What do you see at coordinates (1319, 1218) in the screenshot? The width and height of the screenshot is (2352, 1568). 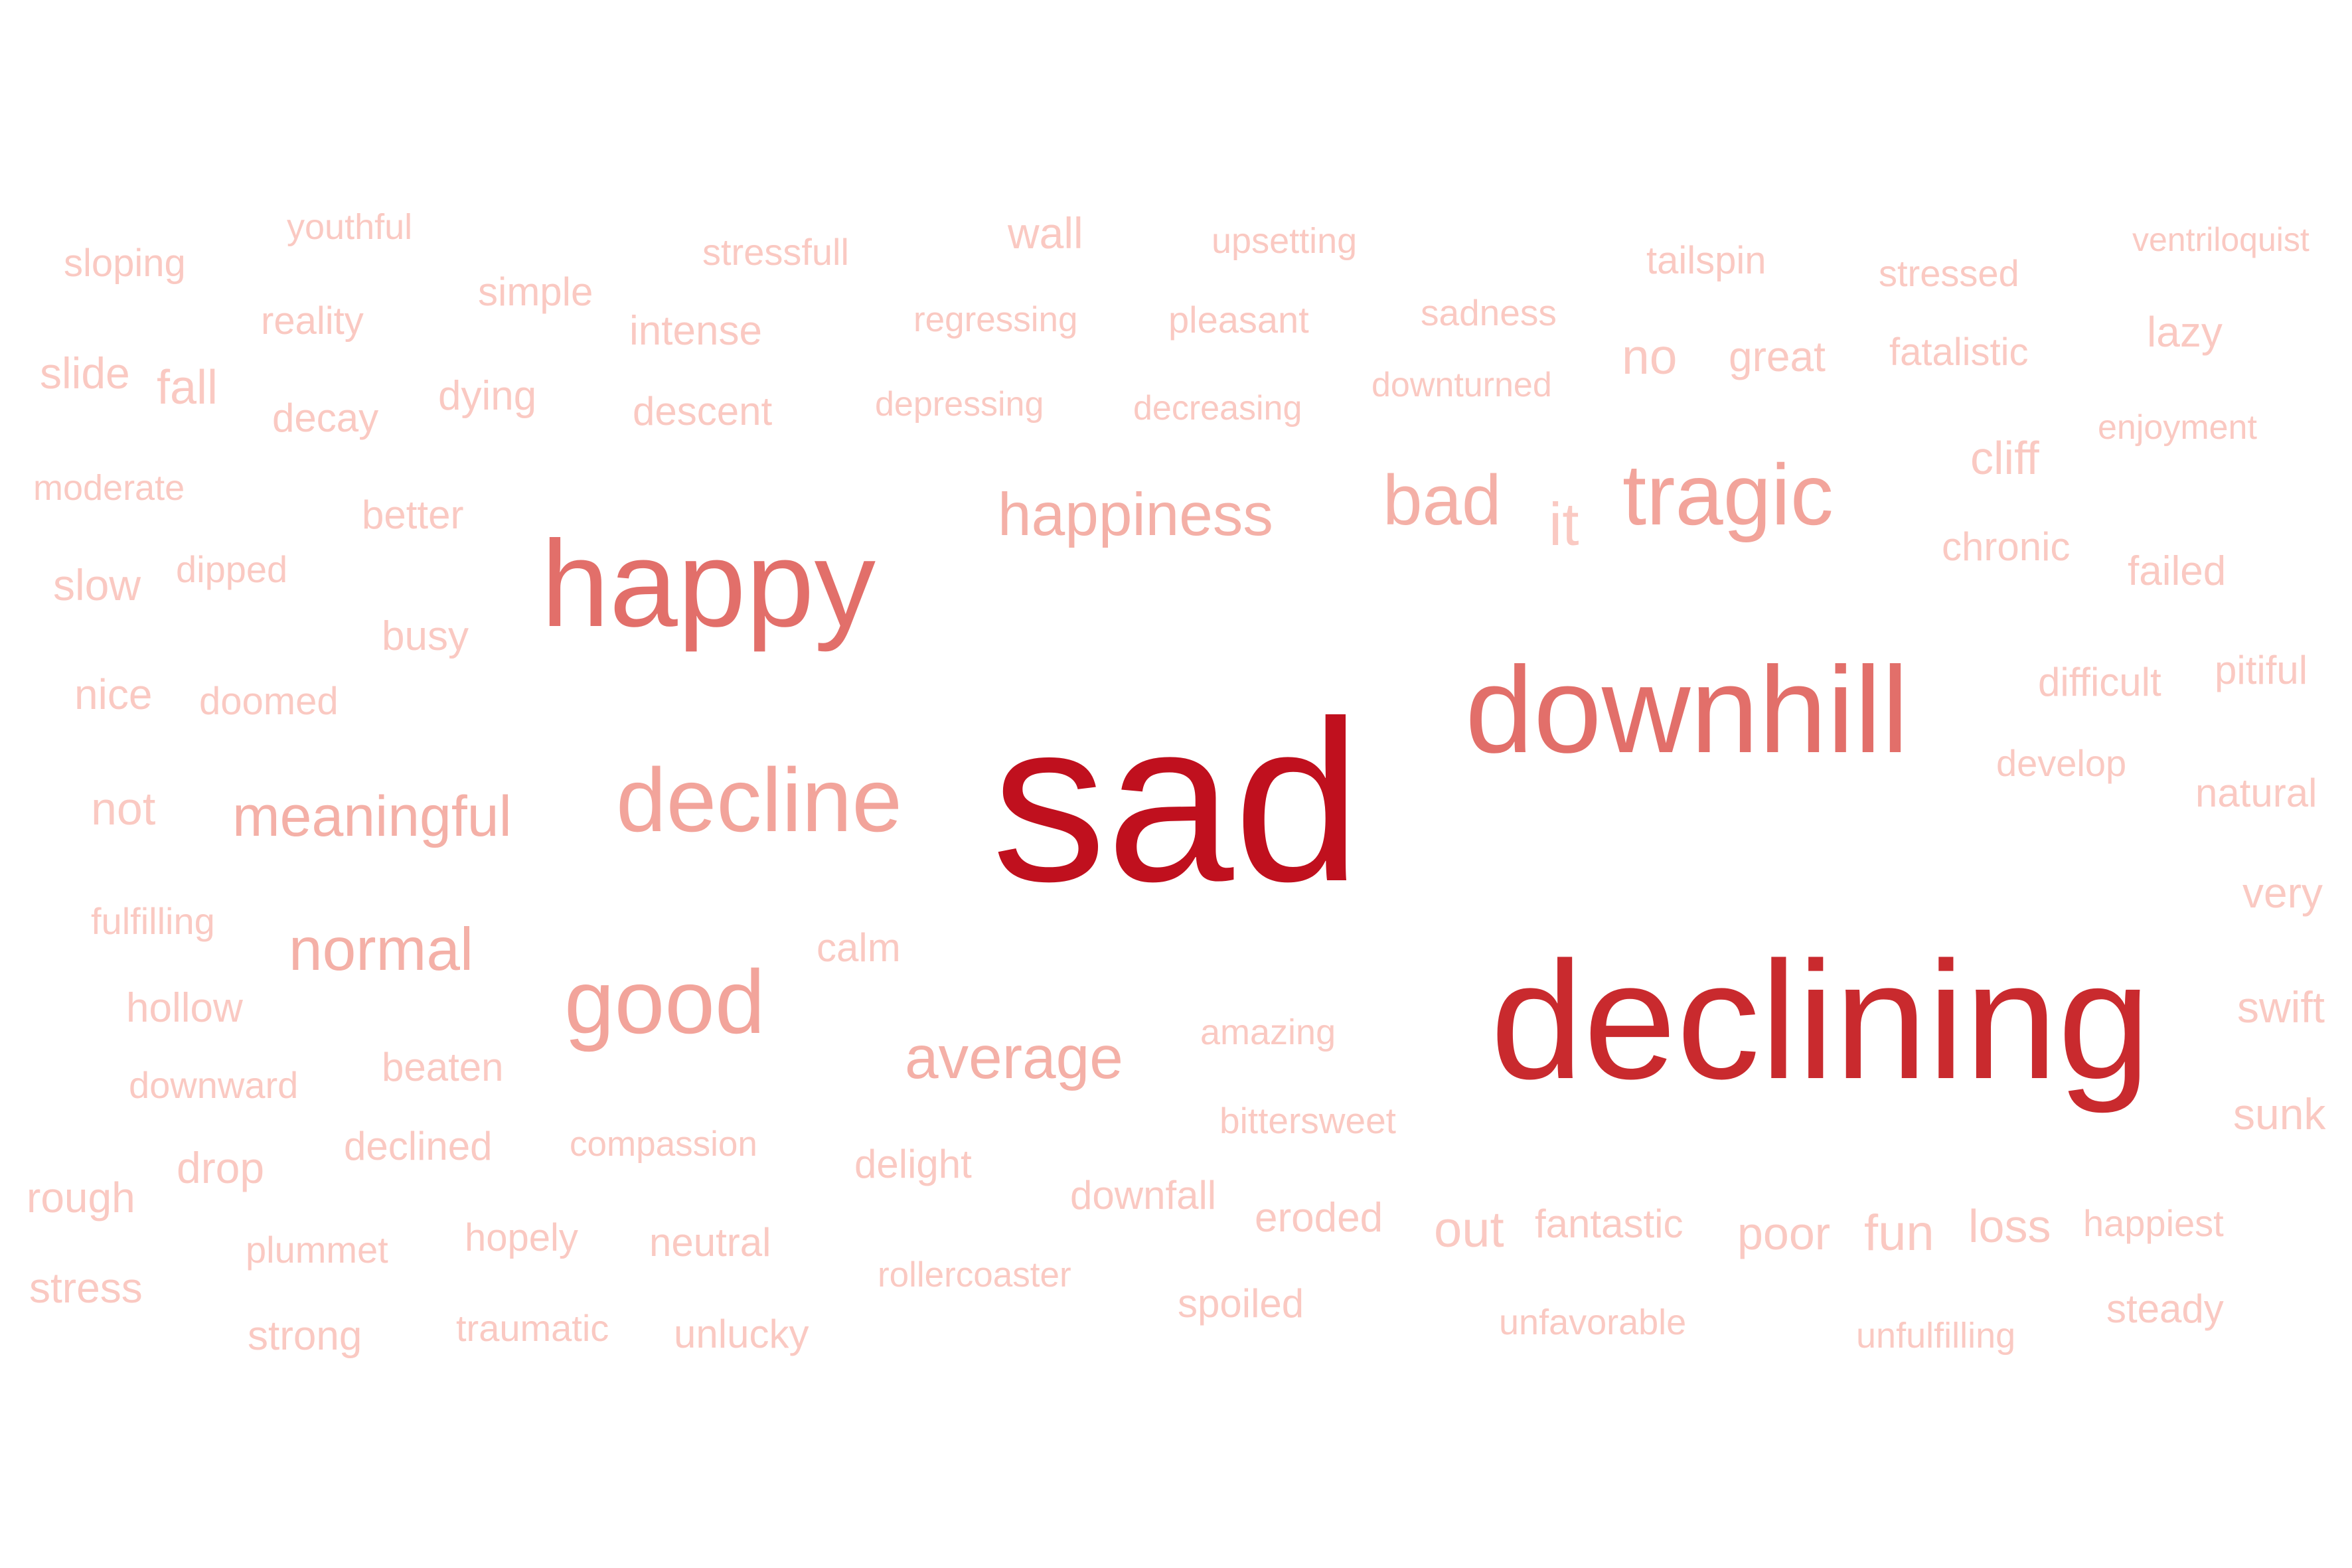 I see `word-eroded: eroded` at bounding box center [1319, 1218].